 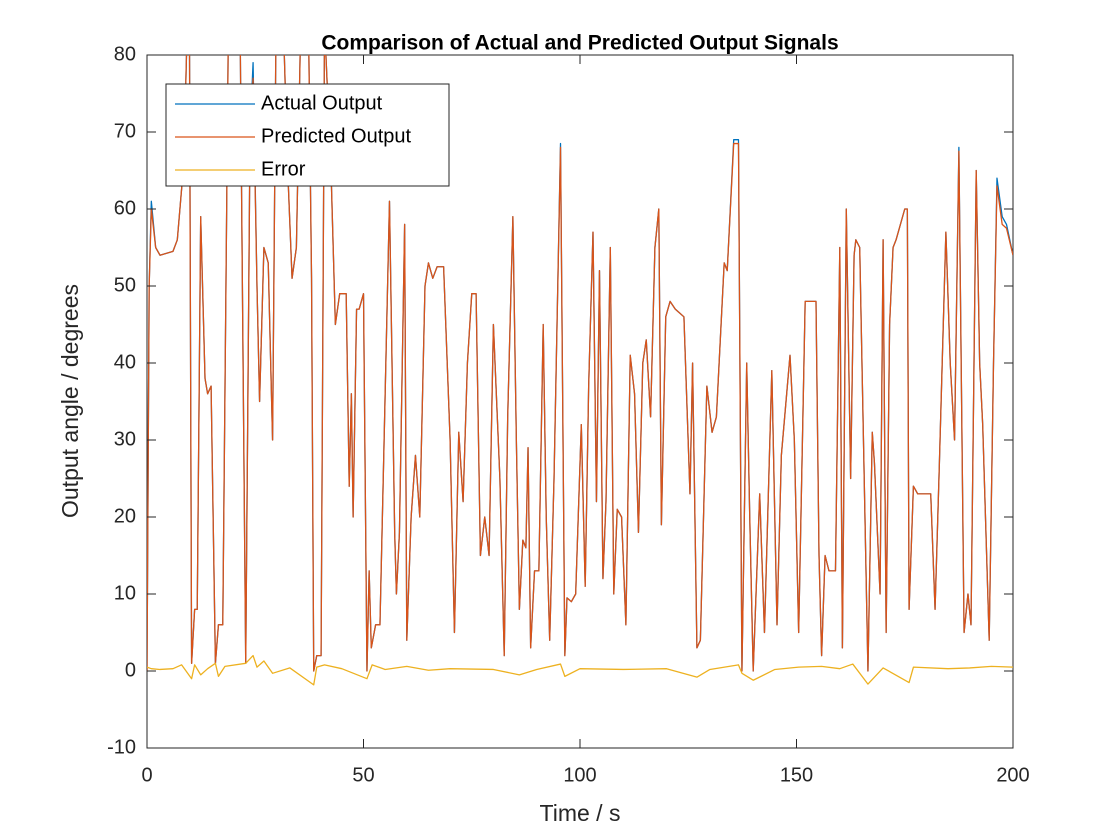 I want to click on y-tick-label: 30, so click(x=125, y=439).